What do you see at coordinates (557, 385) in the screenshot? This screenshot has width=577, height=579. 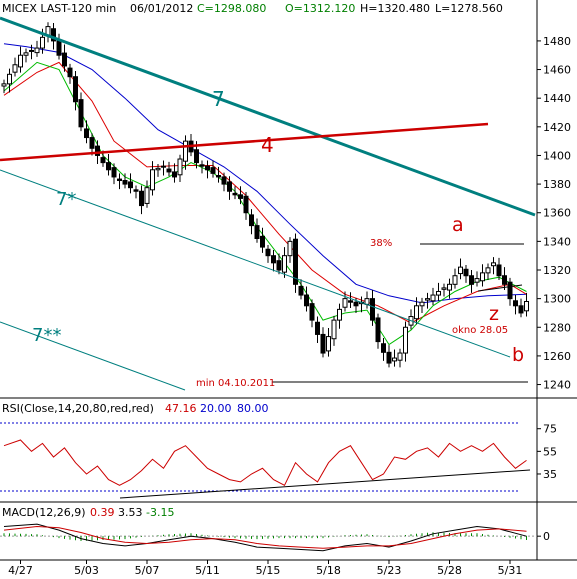 I see `price-tick-label: 1240` at bounding box center [557, 385].